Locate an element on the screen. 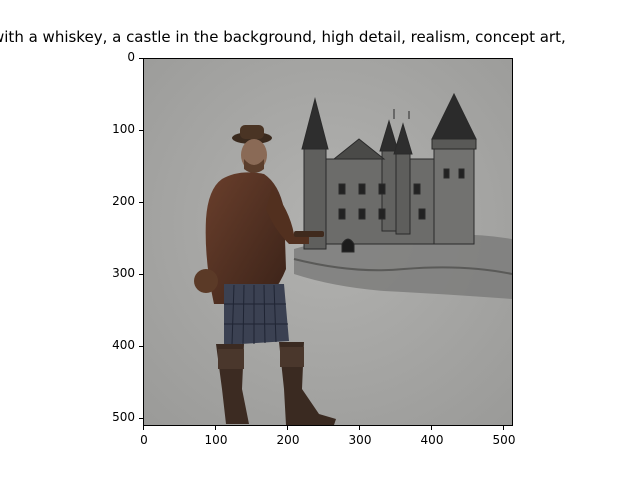  x-tick-label: 500 is located at coordinates (504, 440).